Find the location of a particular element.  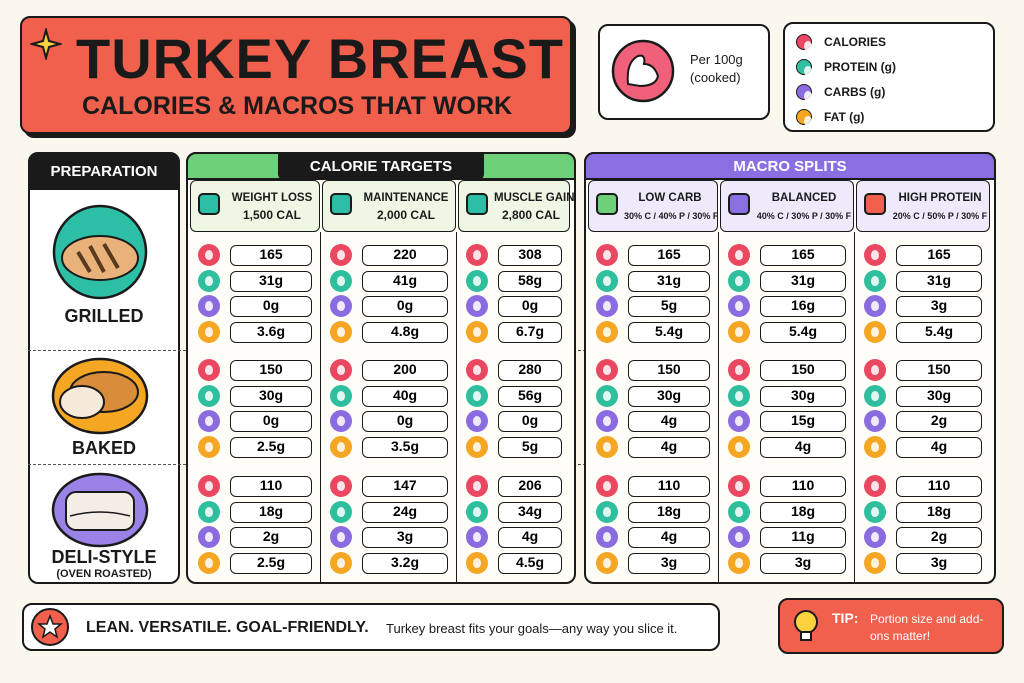

metric-value: 4.5g is located at coordinates (530, 563).